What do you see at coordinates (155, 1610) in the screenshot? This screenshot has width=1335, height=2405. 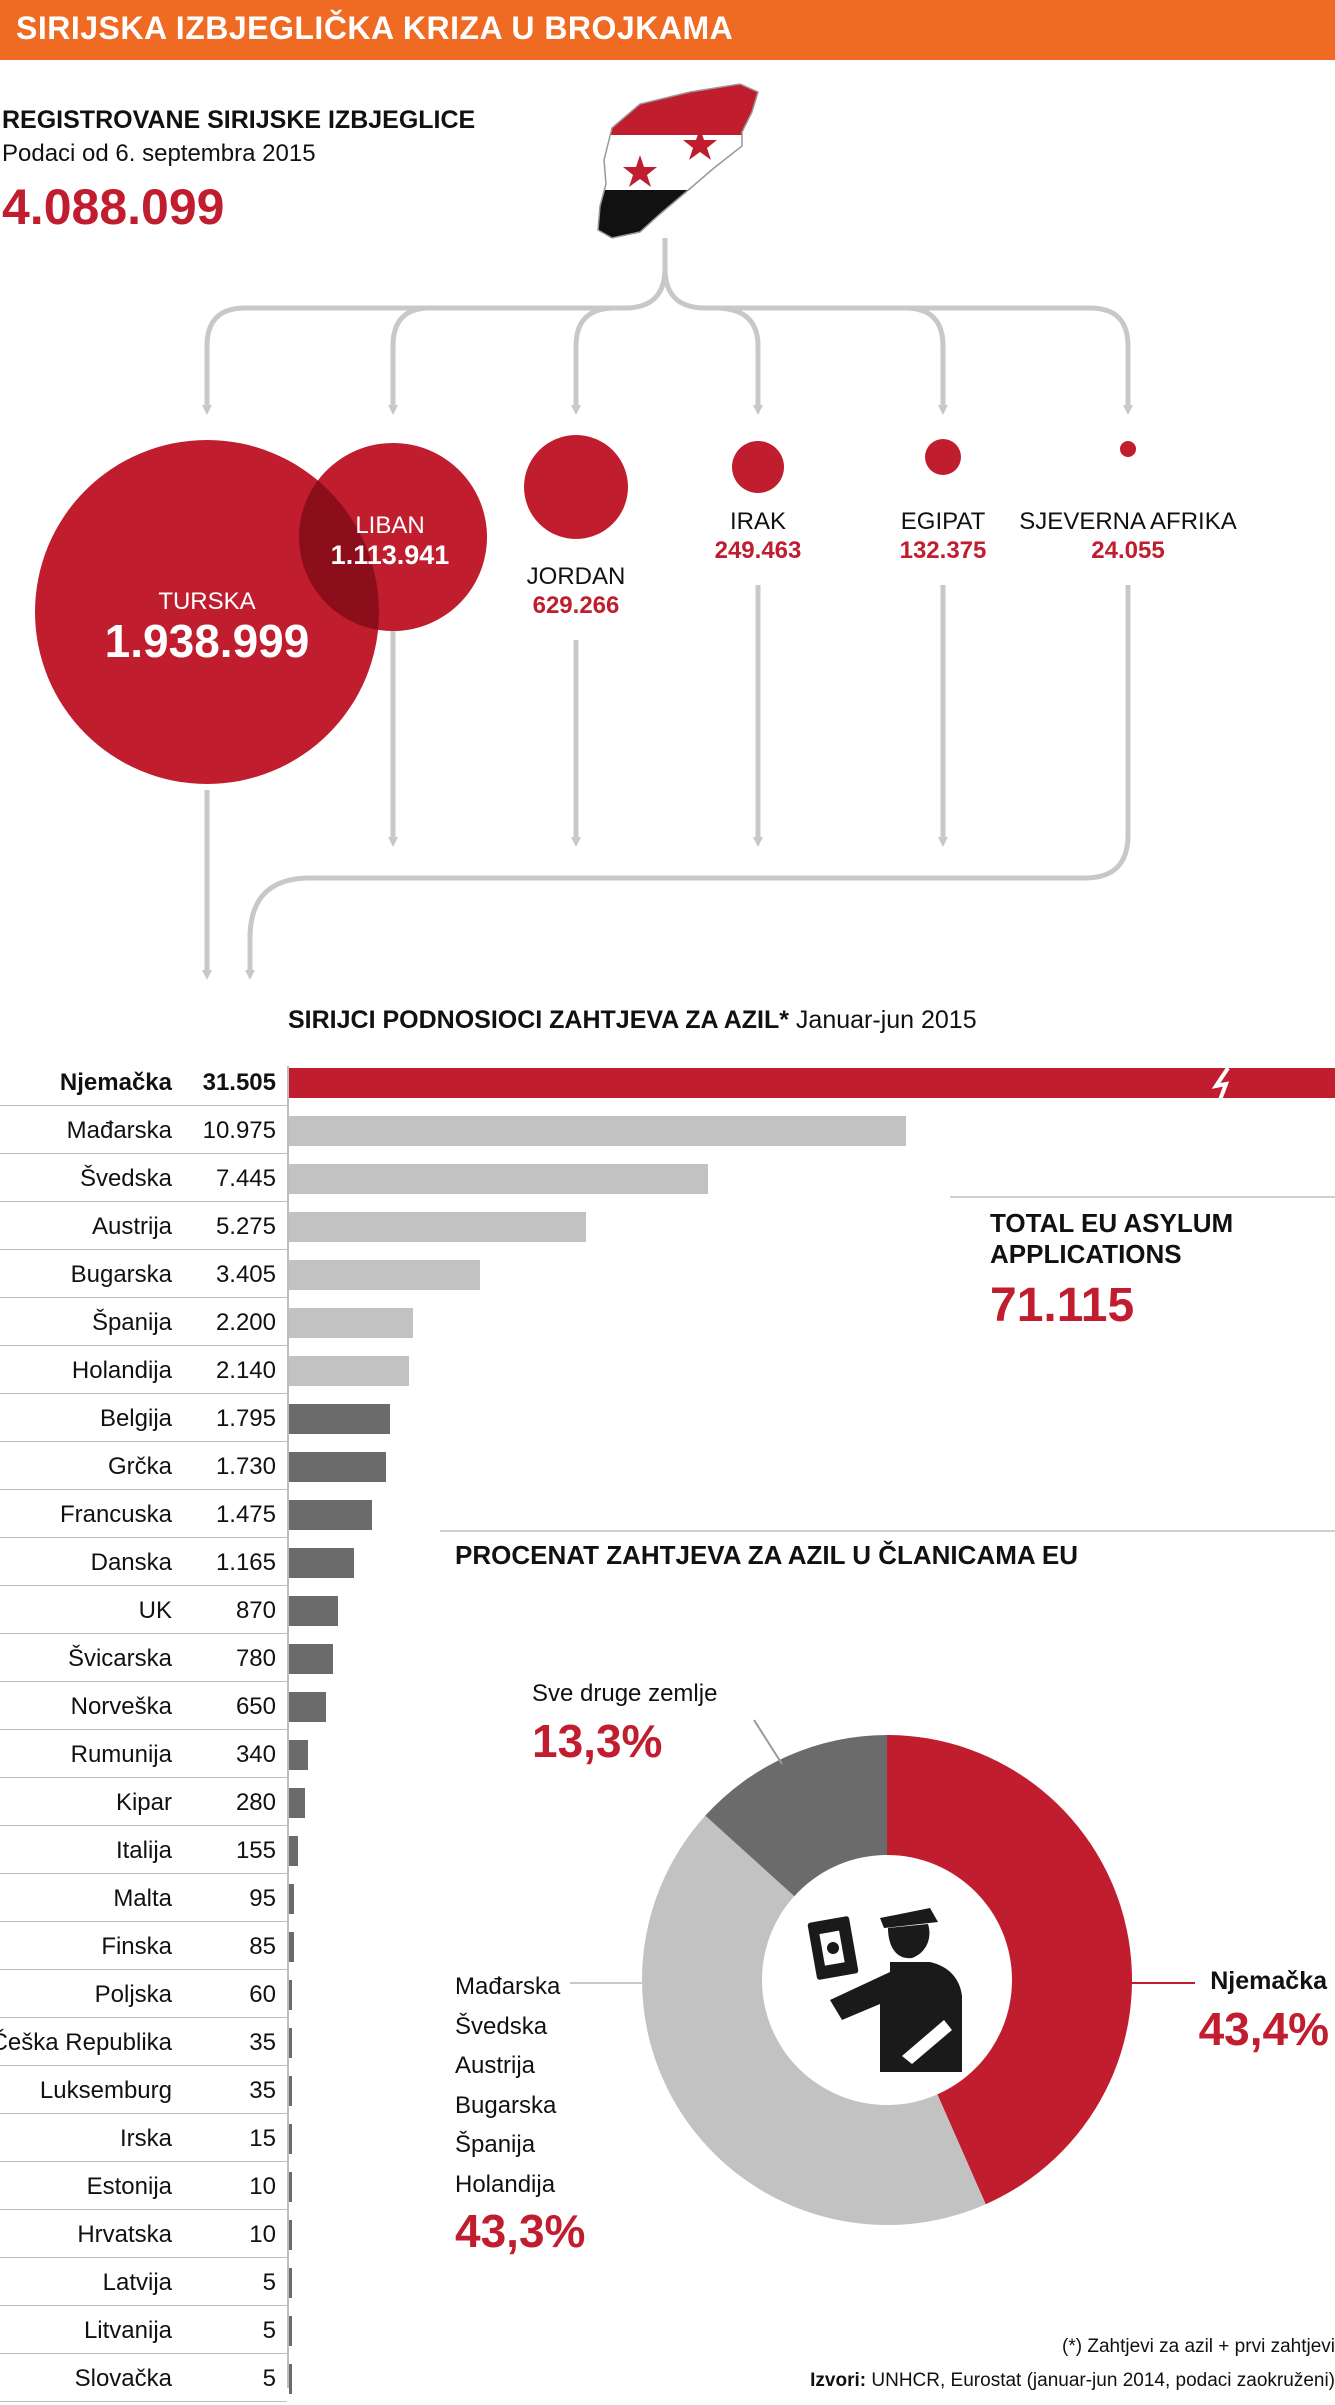 I see `bar-country-label: UK` at bounding box center [155, 1610].